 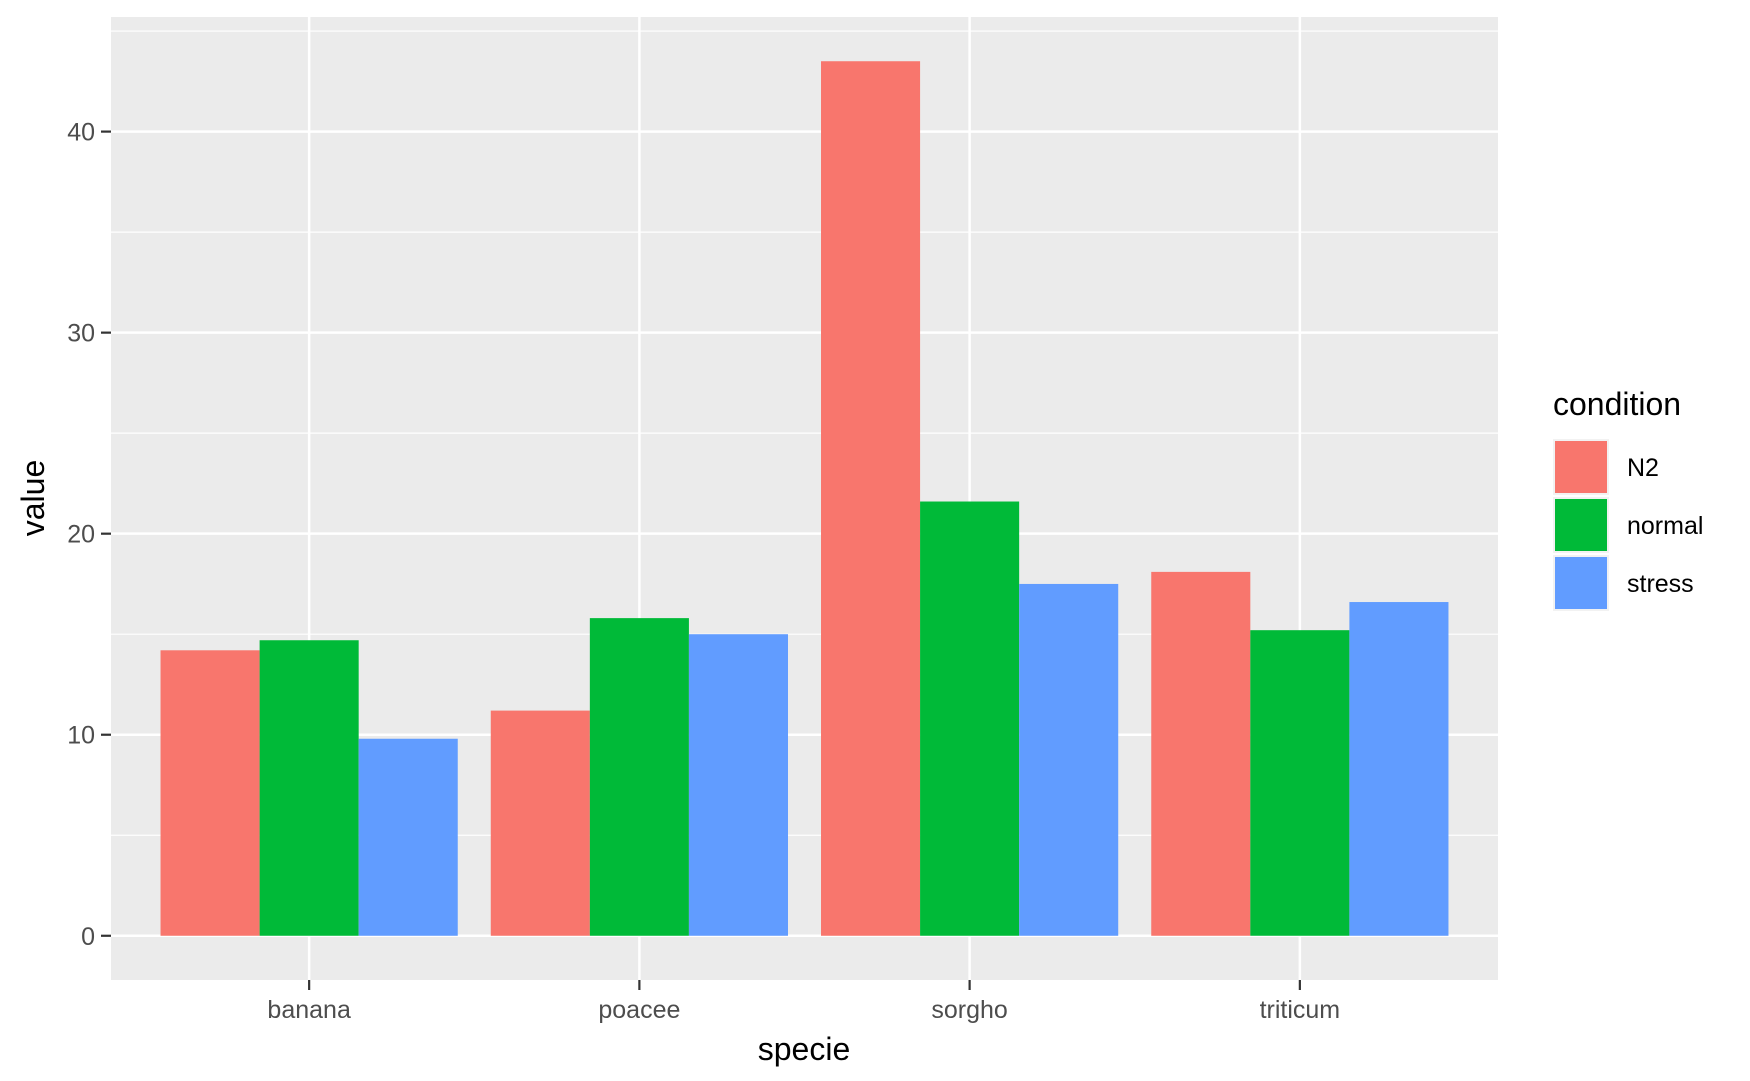 What do you see at coordinates (1581, 525) in the screenshot?
I see `legend-key-normal` at bounding box center [1581, 525].